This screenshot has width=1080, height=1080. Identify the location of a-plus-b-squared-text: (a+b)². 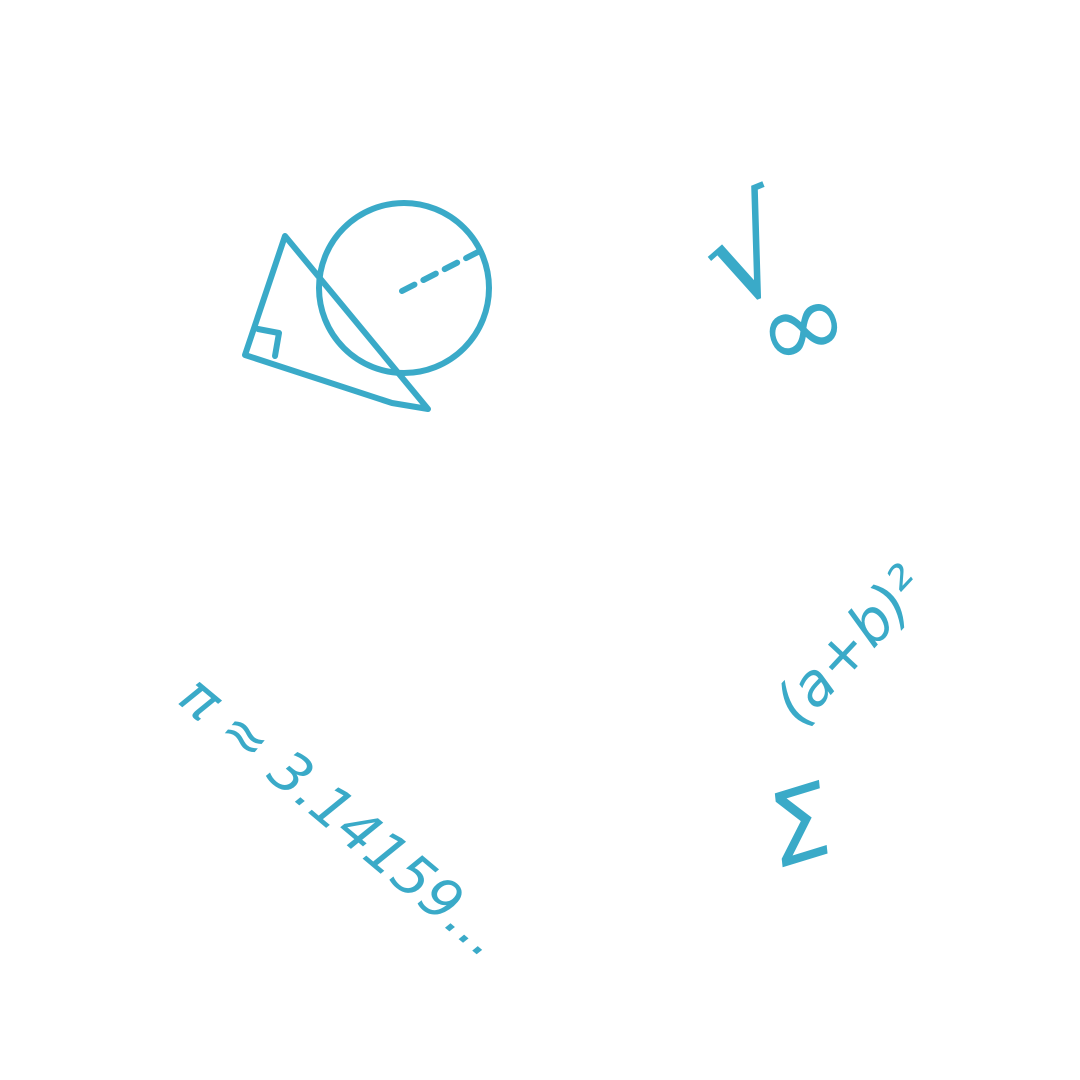
(850, 645).